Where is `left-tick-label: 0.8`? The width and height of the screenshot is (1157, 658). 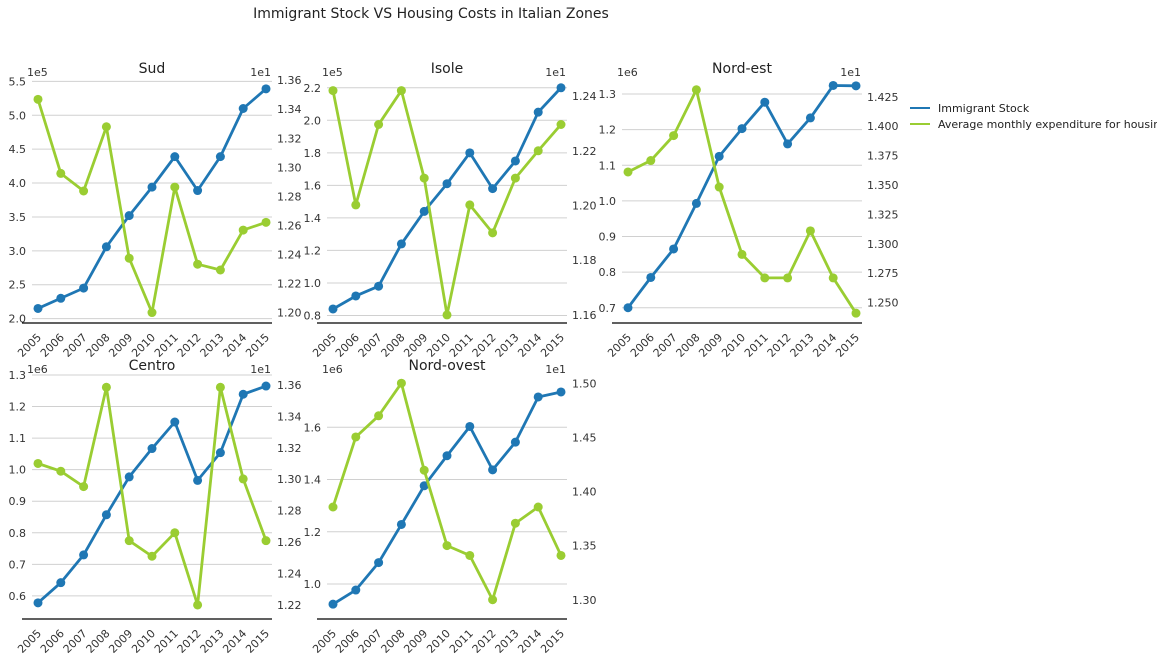
left-tick-label: 0.8 is located at coordinates (18, 533).